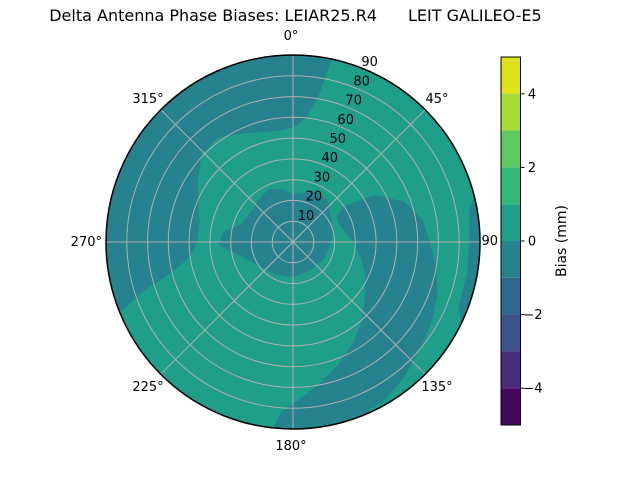 This screenshot has height=480, width=640. Describe the element at coordinates (532, 168) in the screenshot. I see `colorbar-tick-label-2: 2` at that location.